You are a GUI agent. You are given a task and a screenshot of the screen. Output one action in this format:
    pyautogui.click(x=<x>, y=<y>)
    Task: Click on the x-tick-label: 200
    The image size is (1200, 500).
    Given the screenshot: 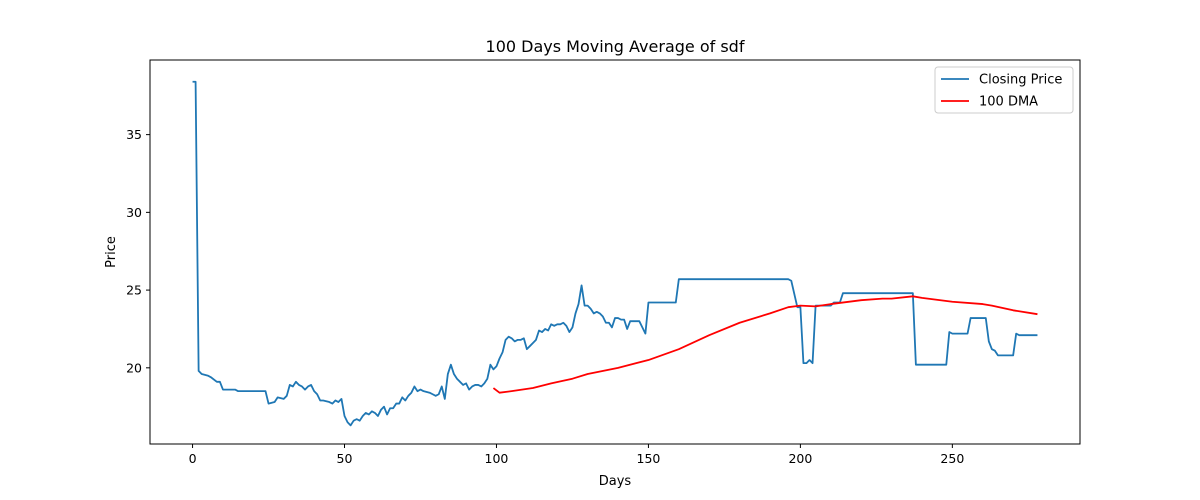 What is the action you would take?
    pyautogui.click(x=800, y=458)
    